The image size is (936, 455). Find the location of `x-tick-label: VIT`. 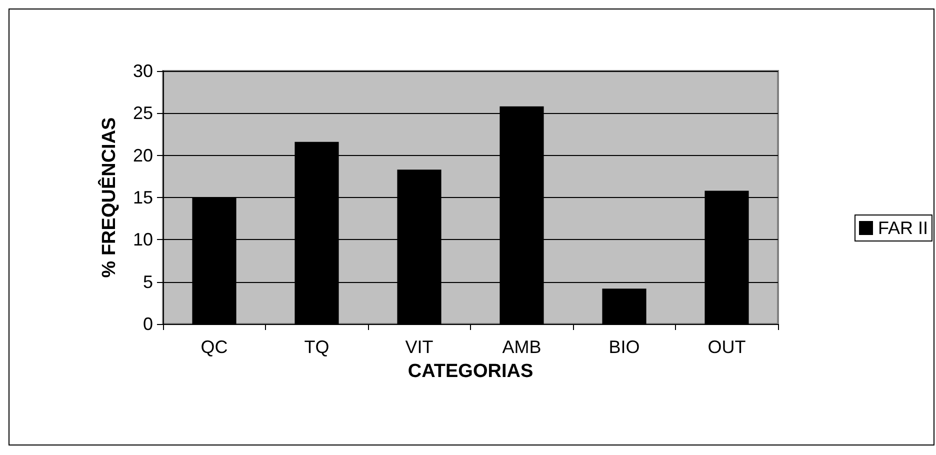

x-tick-label: VIT is located at coordinates (419, 347).